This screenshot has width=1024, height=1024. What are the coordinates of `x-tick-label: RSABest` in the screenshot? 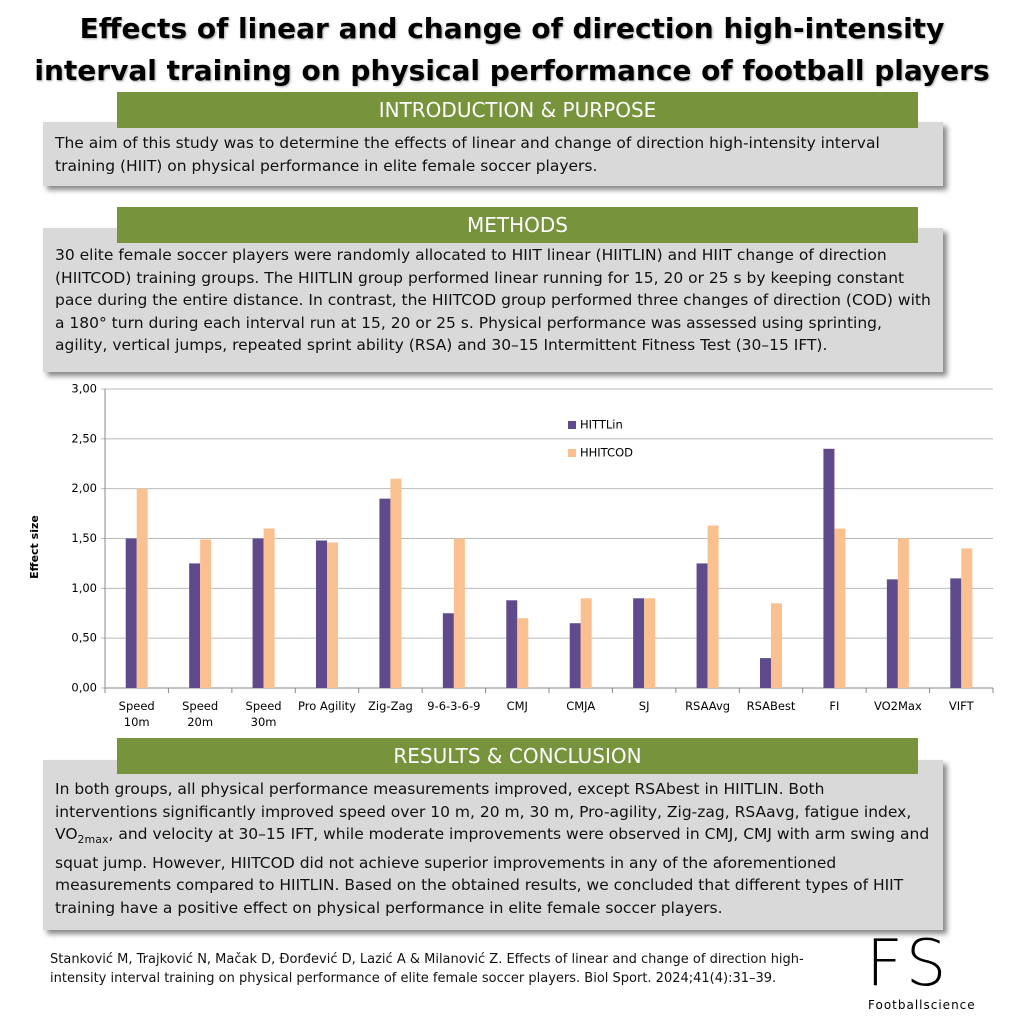 It's located at (771, 706).